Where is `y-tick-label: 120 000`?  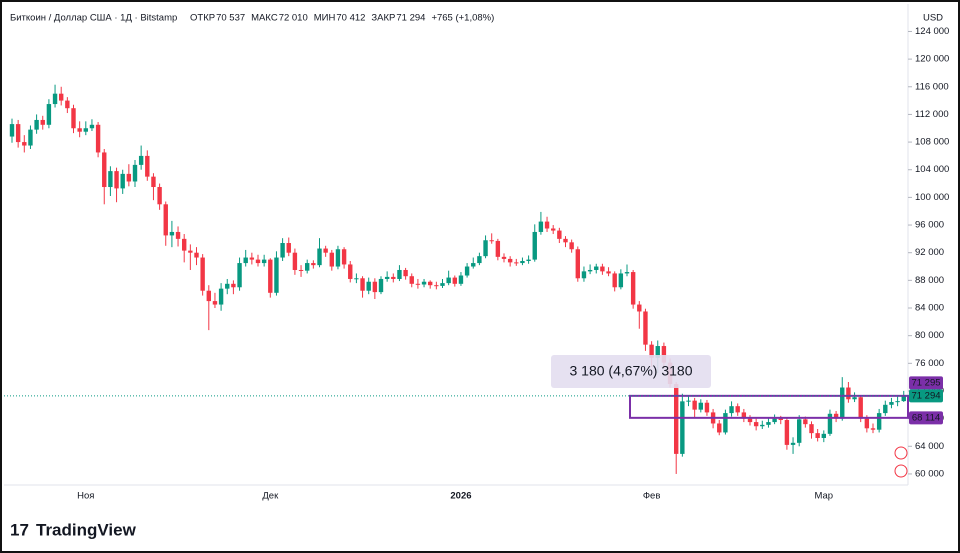 y-tick-label: 120 000 is located at coordinates (932, 59).